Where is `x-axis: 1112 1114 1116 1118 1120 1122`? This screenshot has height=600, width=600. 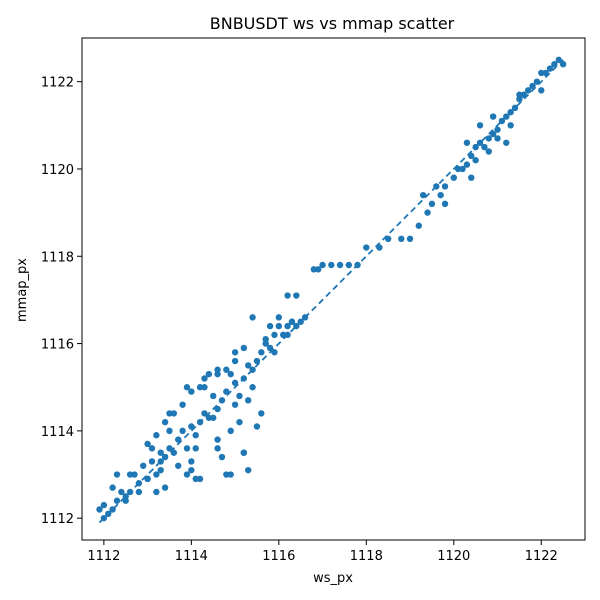
x-axis: 1112 1114 1116 1118 1120 1122 is located at coordinates (322, 552).